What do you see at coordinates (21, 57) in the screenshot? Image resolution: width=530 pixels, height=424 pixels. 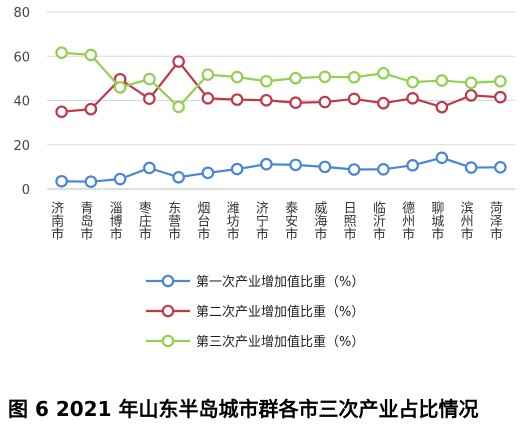 I see `y-tick-label: 60` at bounding box center [21, 57].